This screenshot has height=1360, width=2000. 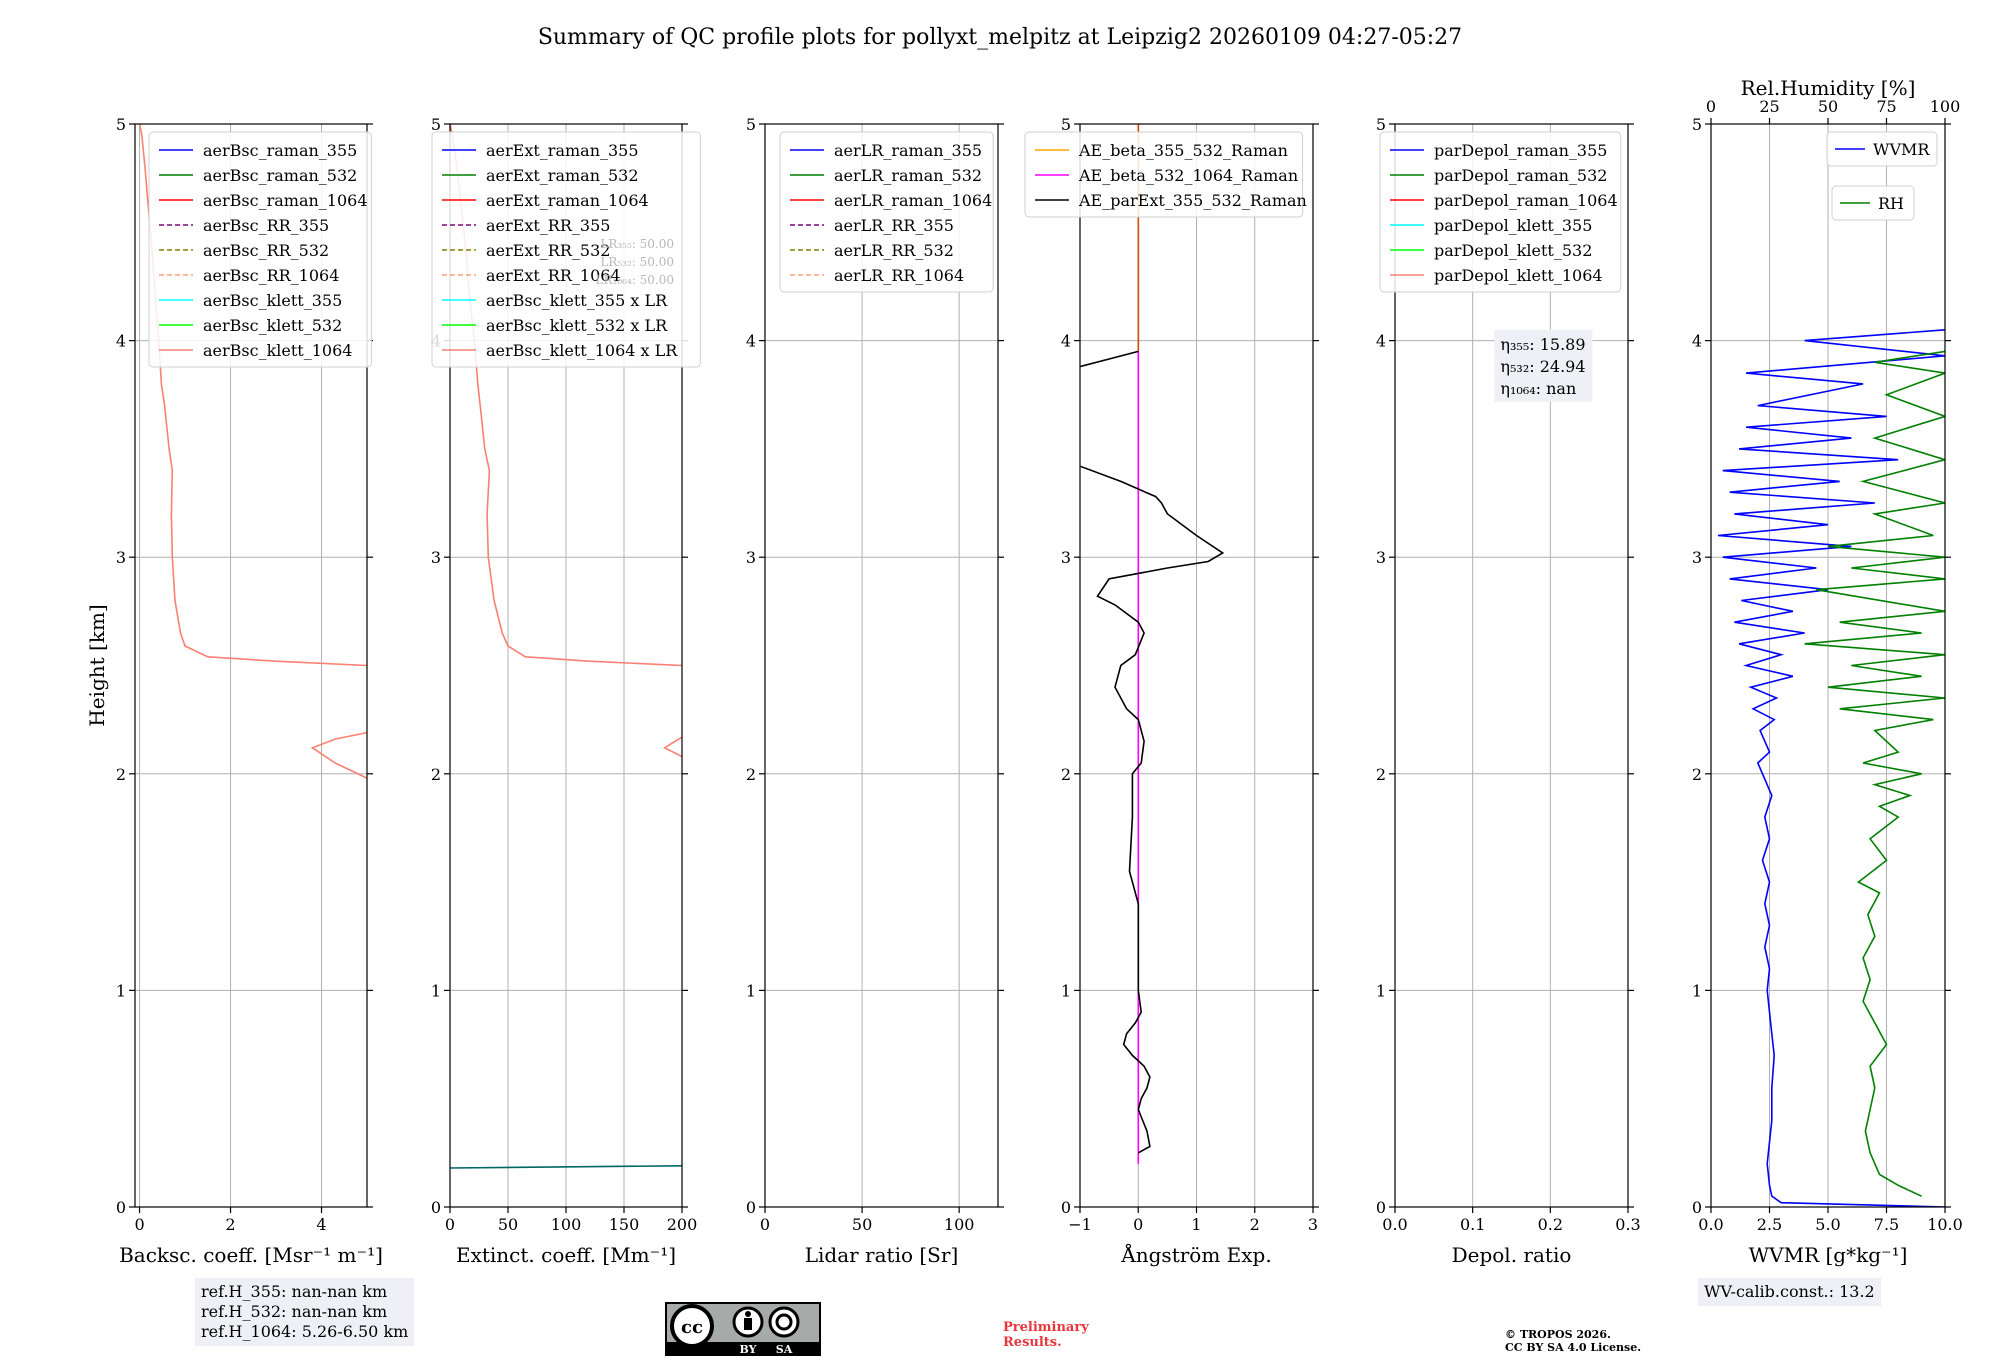 I want to click on wv-top-xlabel: Rel.Humidity [%], so click(x=1828, y=88).